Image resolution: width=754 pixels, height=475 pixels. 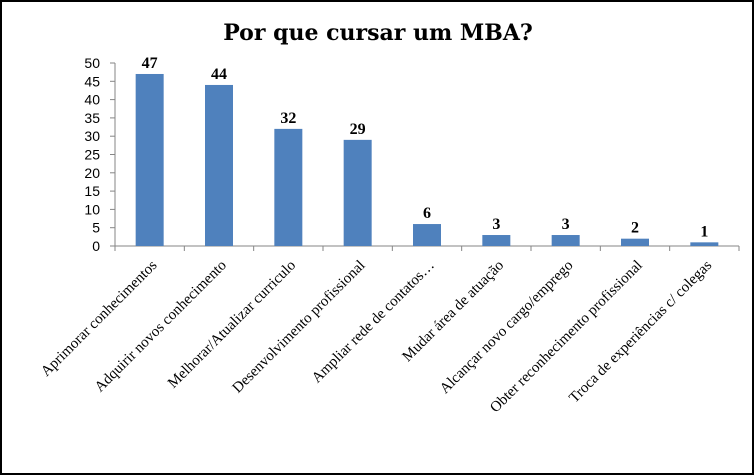 What do you see at coordinates (92, 81) in the screenshot?
I see `y-tick-label: 45` at bounding box center [92, 81].